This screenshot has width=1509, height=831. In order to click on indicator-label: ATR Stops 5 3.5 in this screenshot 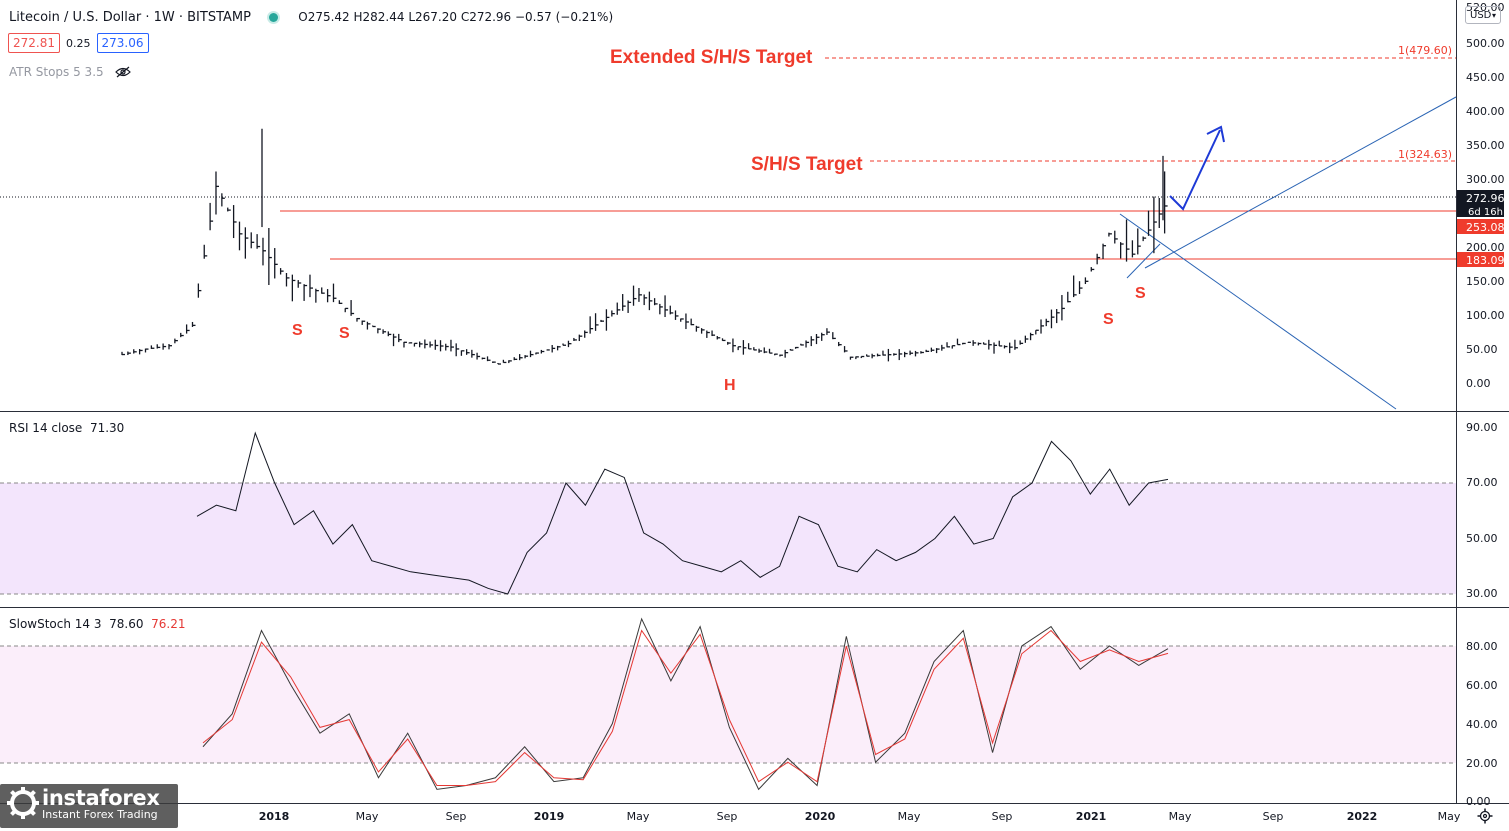, I will do `click(56, 72)`.